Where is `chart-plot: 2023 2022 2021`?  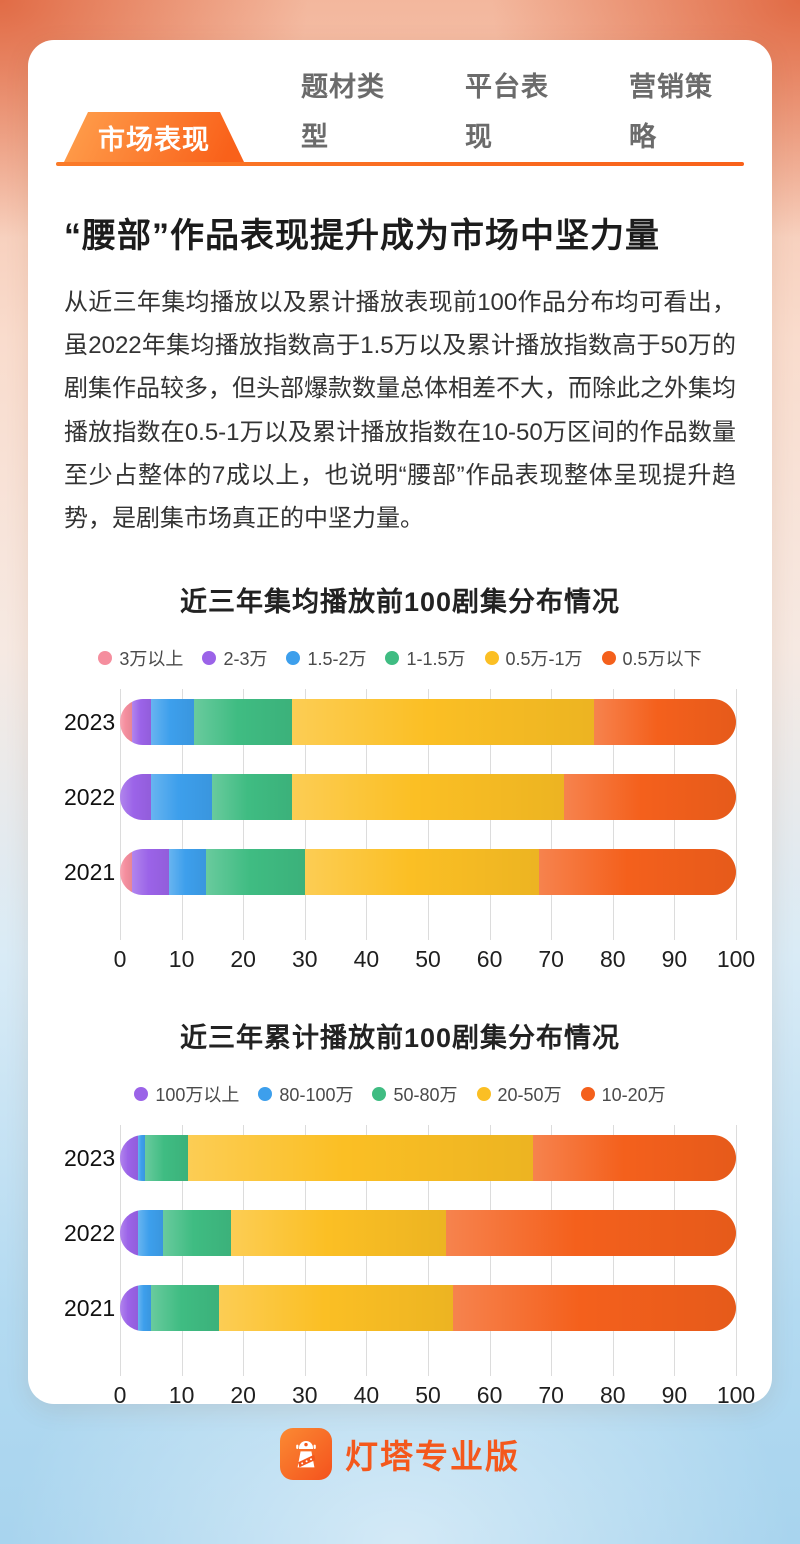 chart-plot: 2023 2022 2021 is located at coordinates (400, 1251).